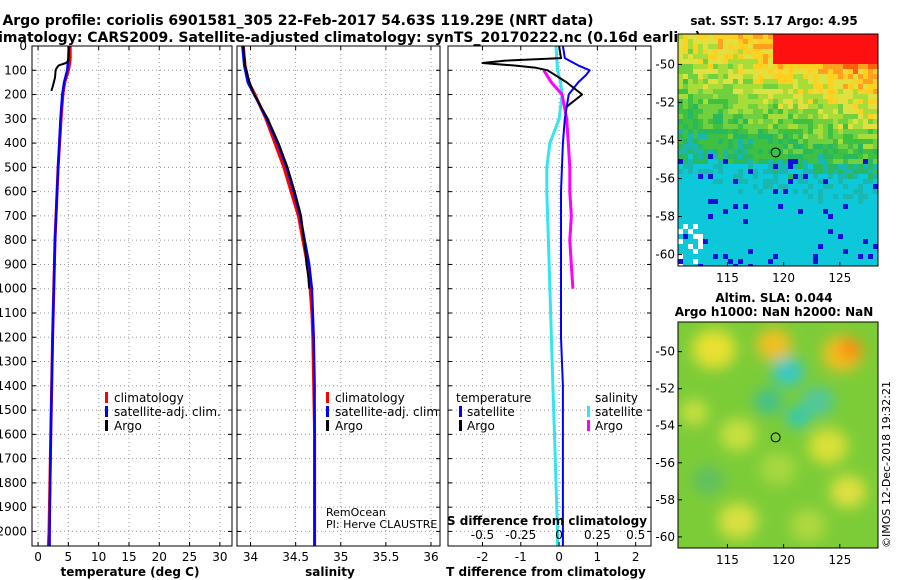 This screenshot has height=580, width=900. I want to click on sst-map: 115 120 125-50-52-54-56-58-60, so click(767, 159).